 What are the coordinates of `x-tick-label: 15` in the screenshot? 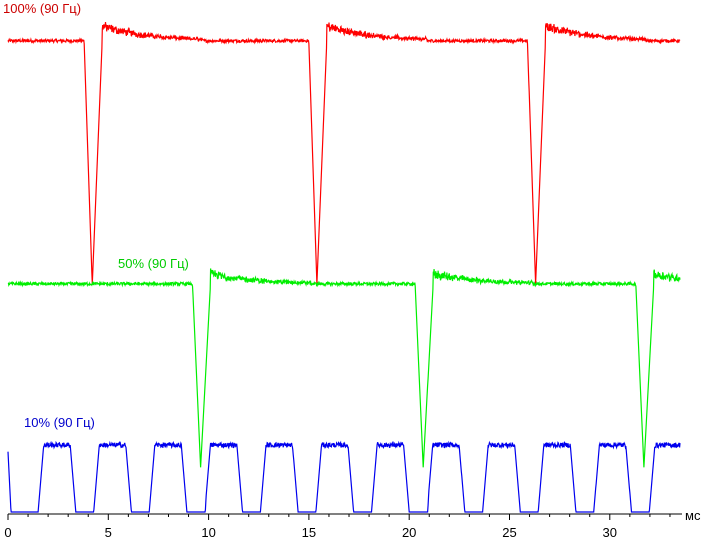 It's located at (309, 532).